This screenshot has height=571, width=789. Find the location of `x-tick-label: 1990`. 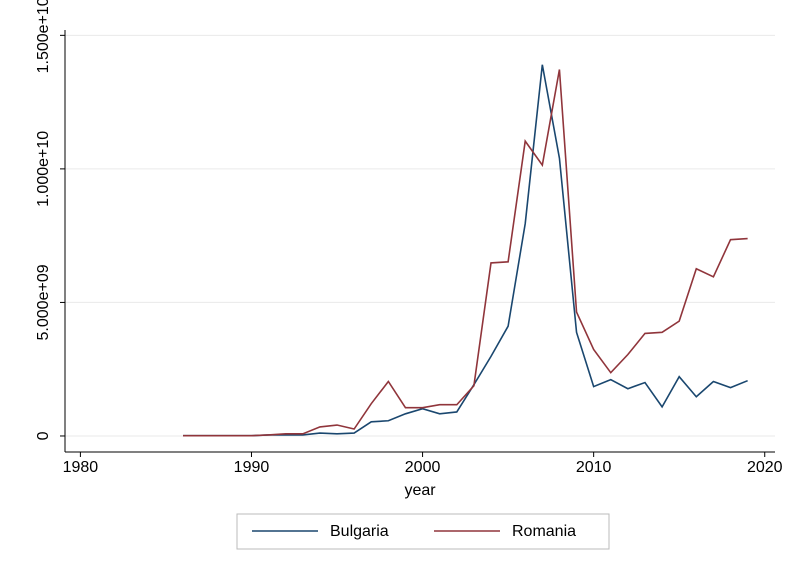

x-tick-label: 1990 is located at coordinates (252, 467).